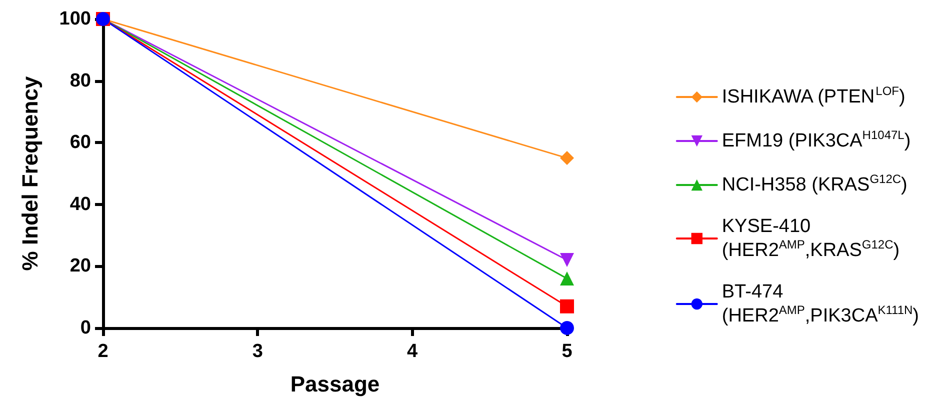 The height and width of the screenshot is (411, 929). I want to click on x-tick-label: 5, so click(567, 351).